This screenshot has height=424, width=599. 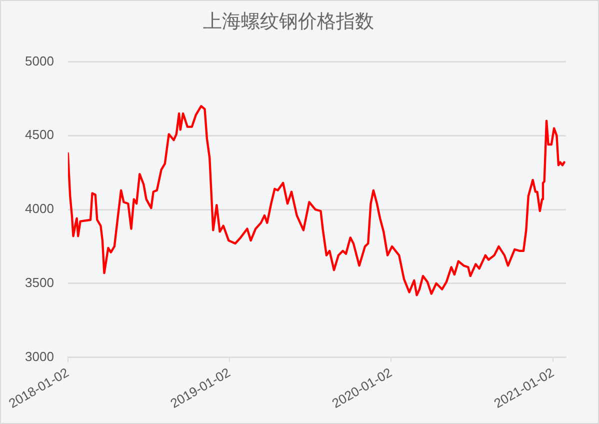 I want to click on y-tick-label: 4500, so click(x=39, y=134).